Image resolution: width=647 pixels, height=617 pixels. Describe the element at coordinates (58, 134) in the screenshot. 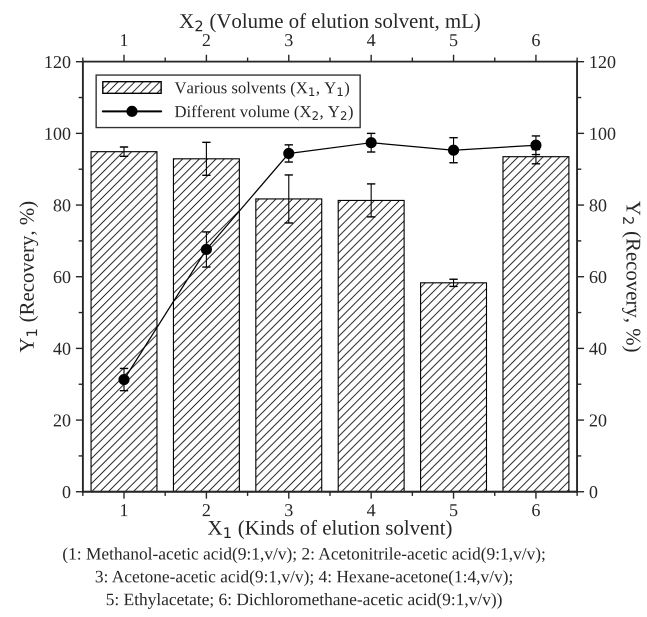

I see `y-tick-label: 100` at that location.